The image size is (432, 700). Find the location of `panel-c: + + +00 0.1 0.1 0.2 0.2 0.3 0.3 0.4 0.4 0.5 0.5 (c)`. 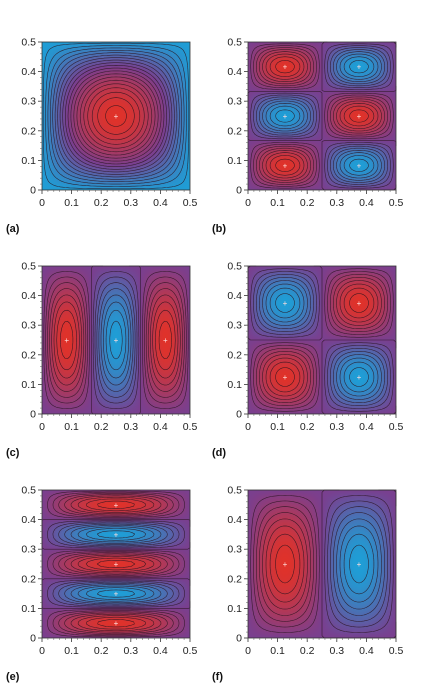

panel-c: + + +00 0.1 0.1 0.2 0.2 0.3 0.3 0.4 0.4 0.5 0.5 (c) is located at coordinates (101, 360).